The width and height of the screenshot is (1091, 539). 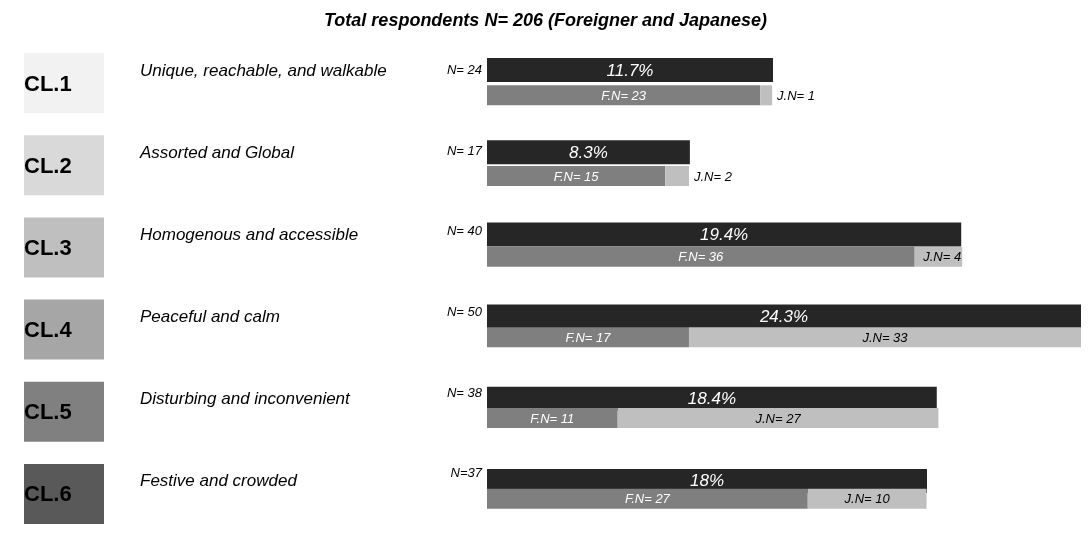 What do you see at coordinates (48, 83) in the screenshot?
I see `text: CL.1` at bounding box center [48, 83].